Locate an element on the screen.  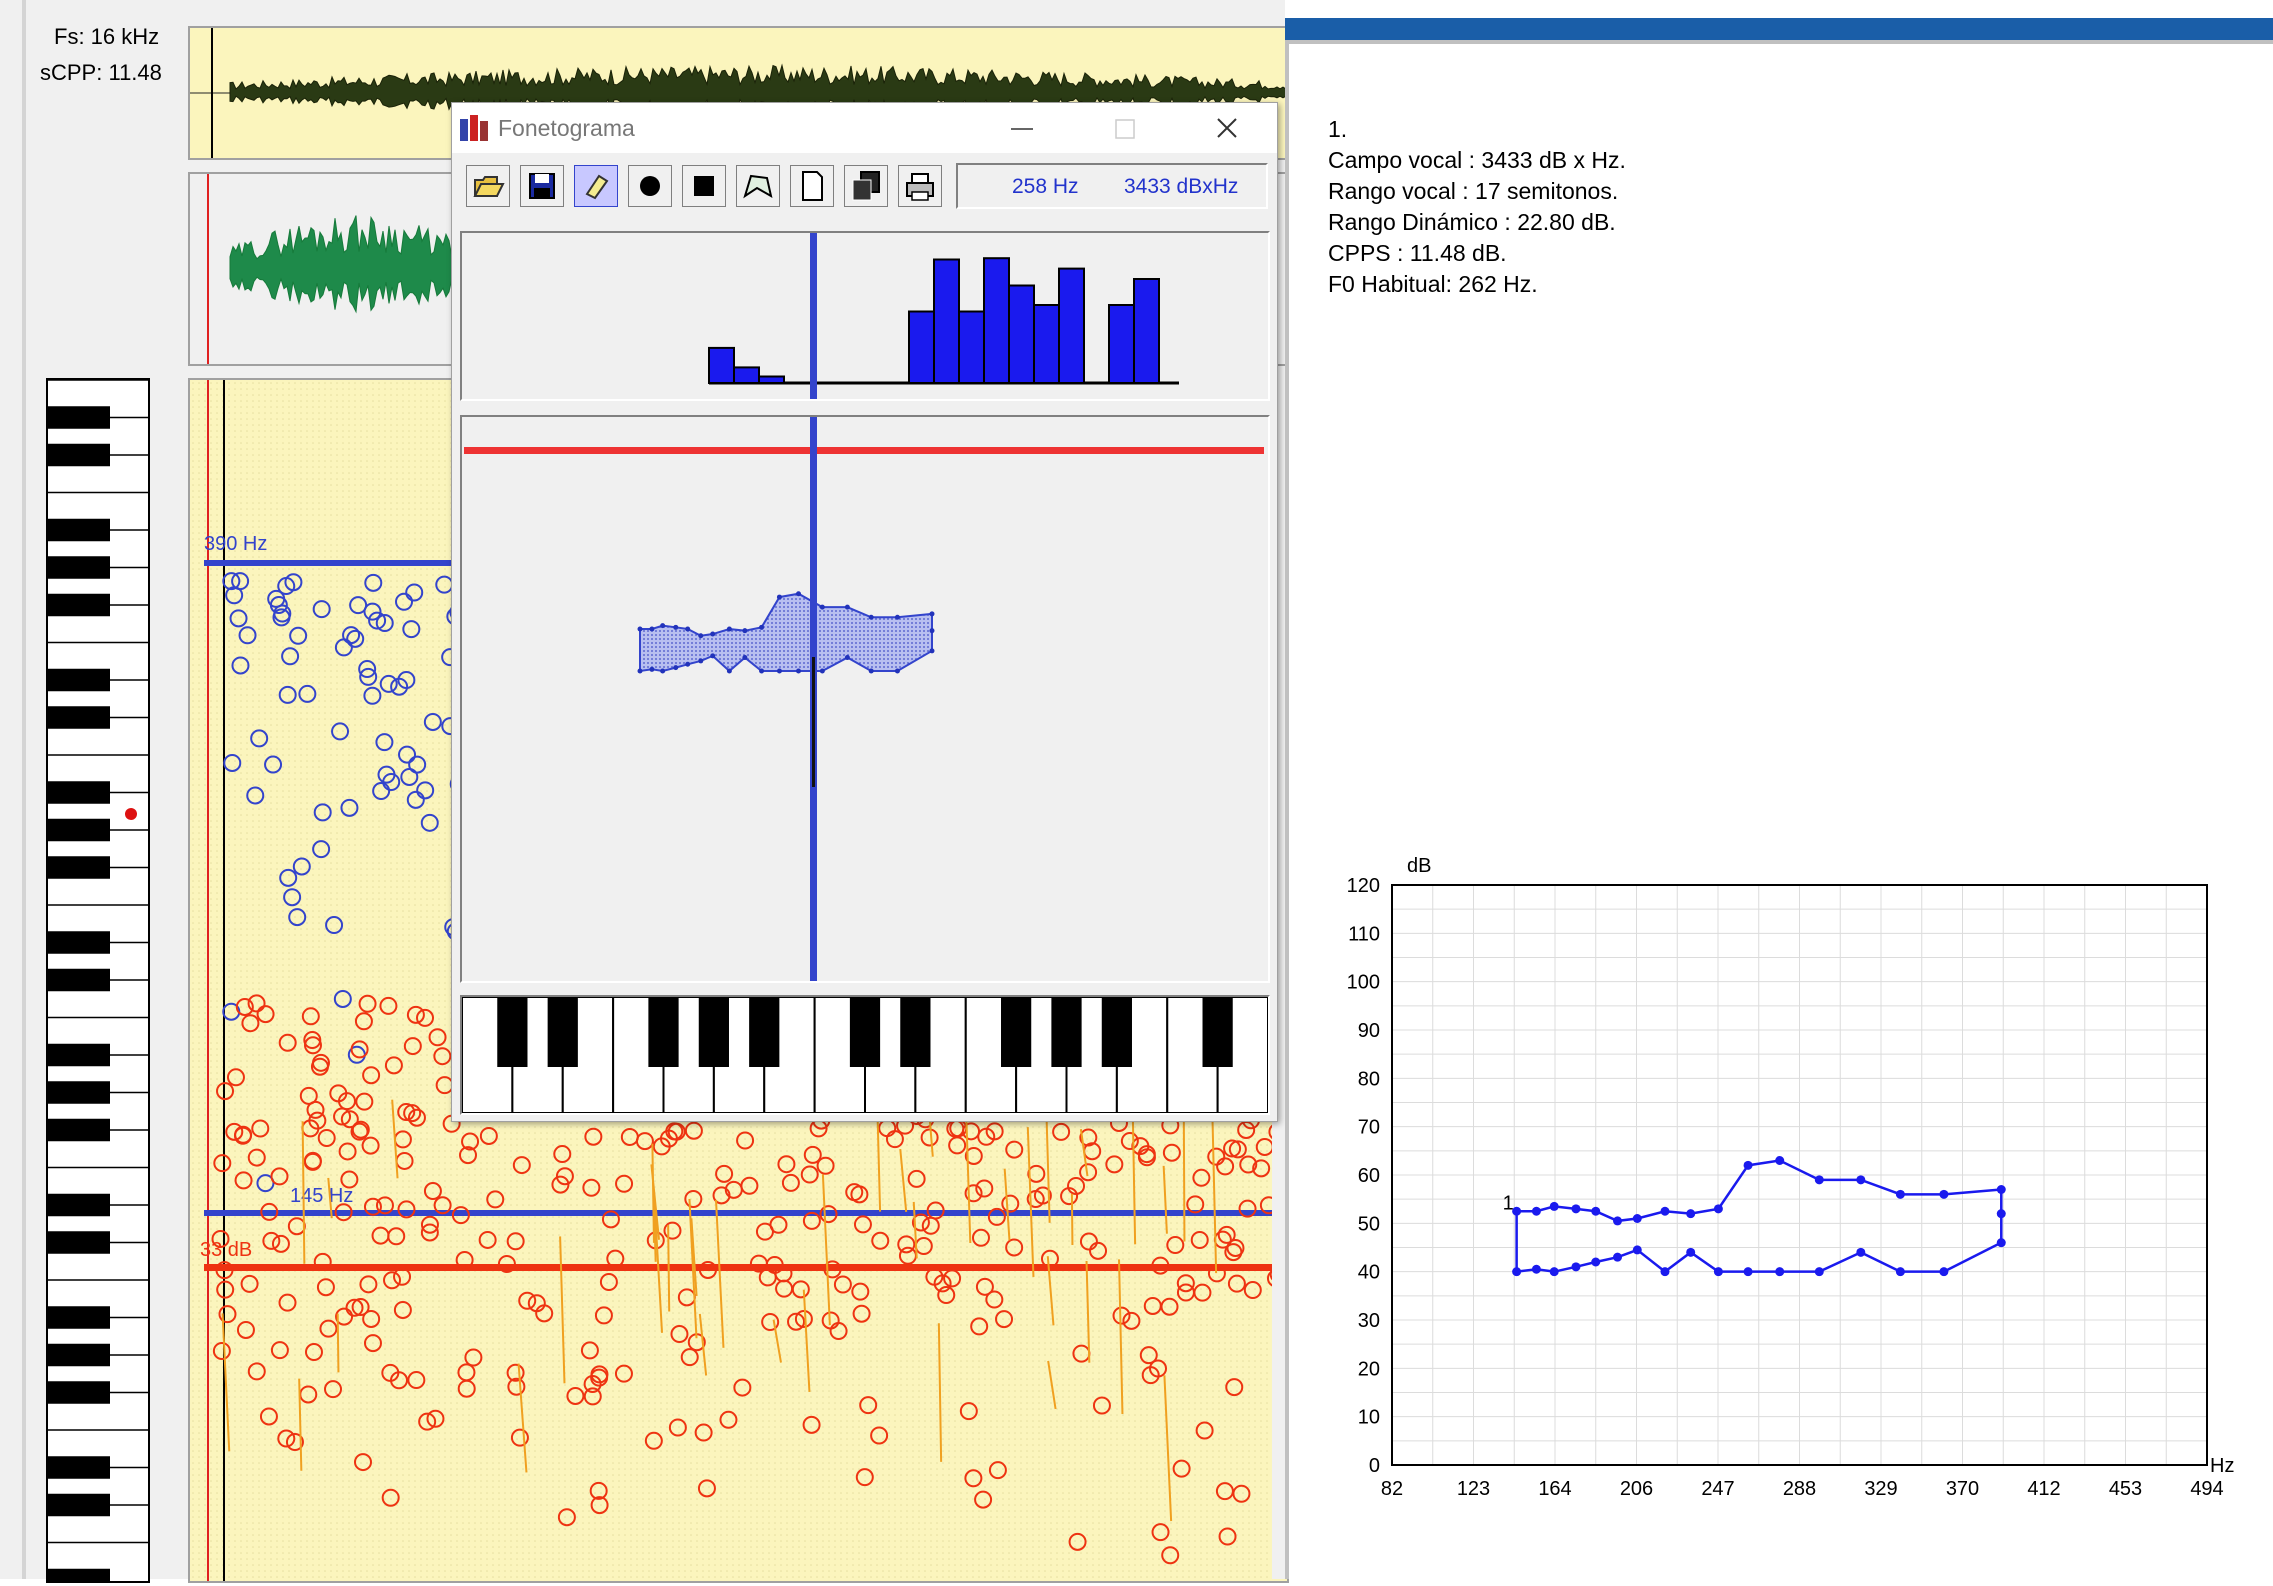
y-tick-label: 110 is located at coordinates (1364, 934).